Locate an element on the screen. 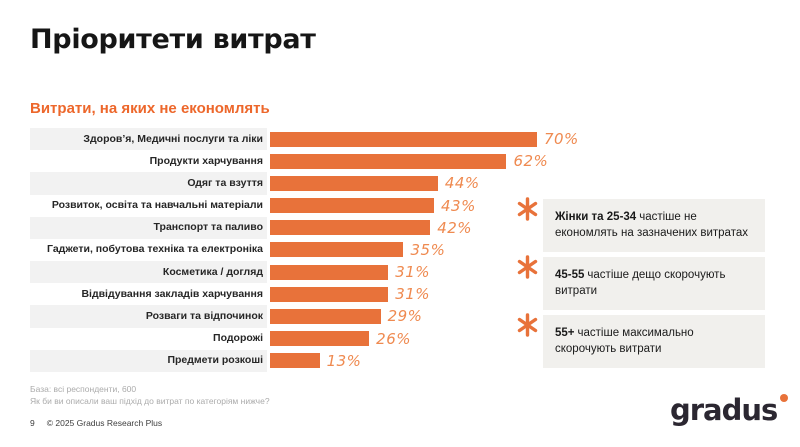 The height and width of the screenshot is (447, 800). chart-row: Предмети розкоші 13% is located at coordinates (310, 360).